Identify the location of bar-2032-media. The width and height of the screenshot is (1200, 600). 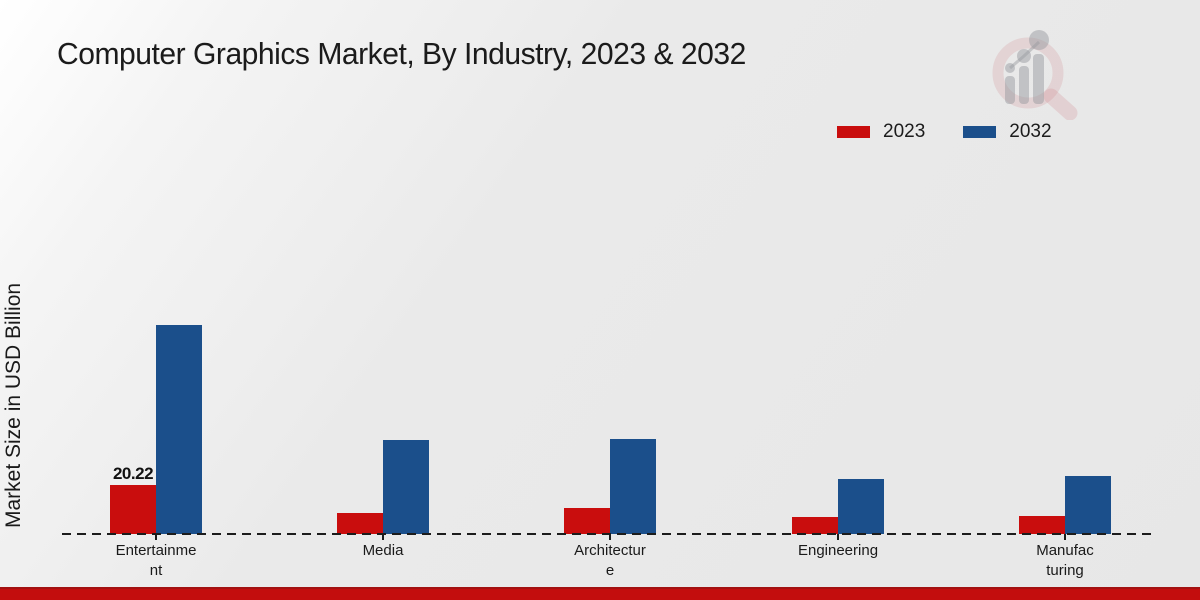
(406, 487).